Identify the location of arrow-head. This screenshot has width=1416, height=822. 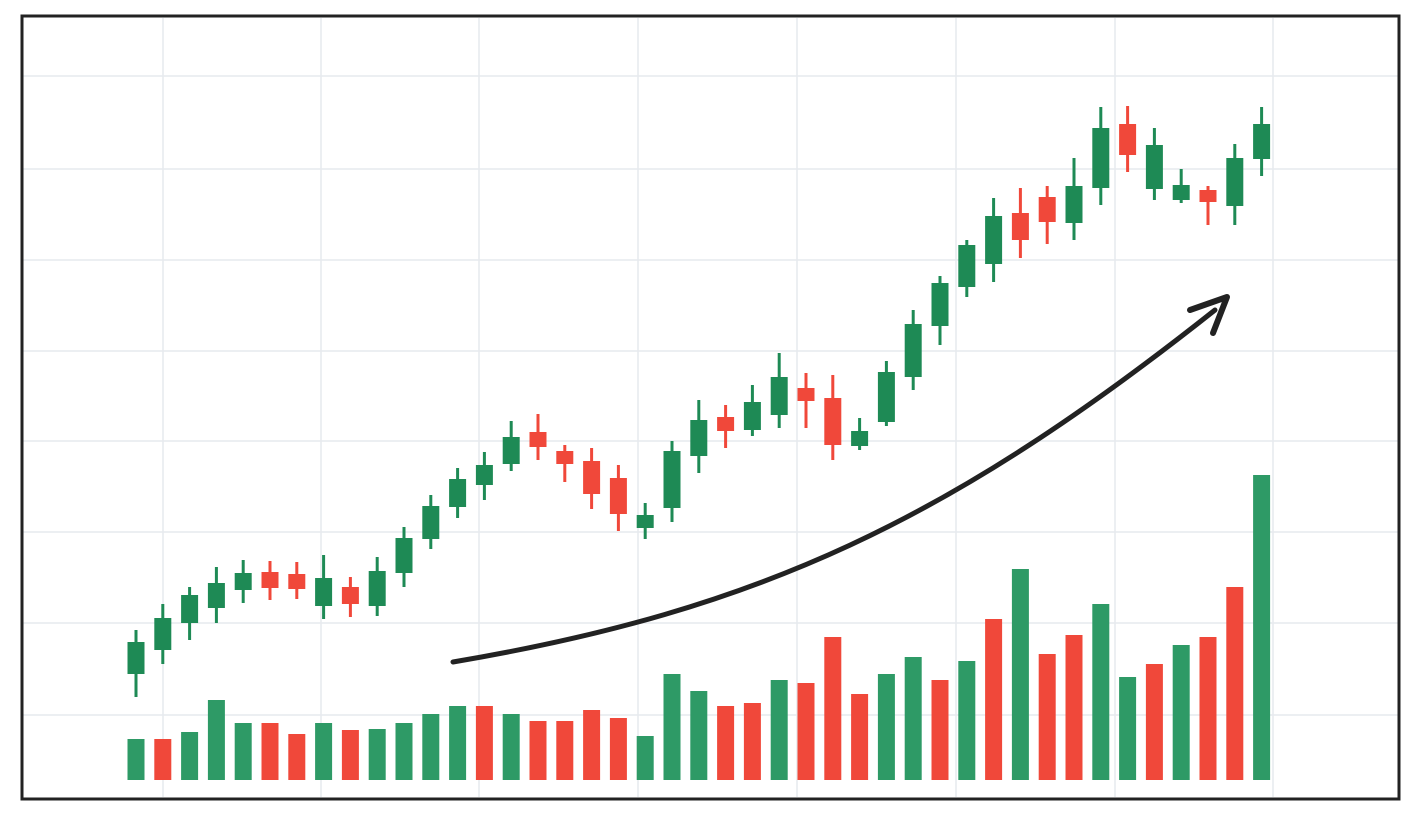
(1208, 315).